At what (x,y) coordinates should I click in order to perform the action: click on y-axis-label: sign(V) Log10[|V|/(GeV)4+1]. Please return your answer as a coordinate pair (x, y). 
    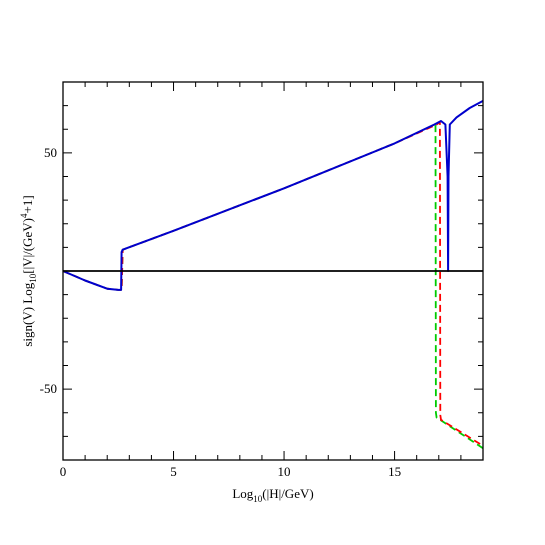
    Looking at the image, I should click on (28, 270).